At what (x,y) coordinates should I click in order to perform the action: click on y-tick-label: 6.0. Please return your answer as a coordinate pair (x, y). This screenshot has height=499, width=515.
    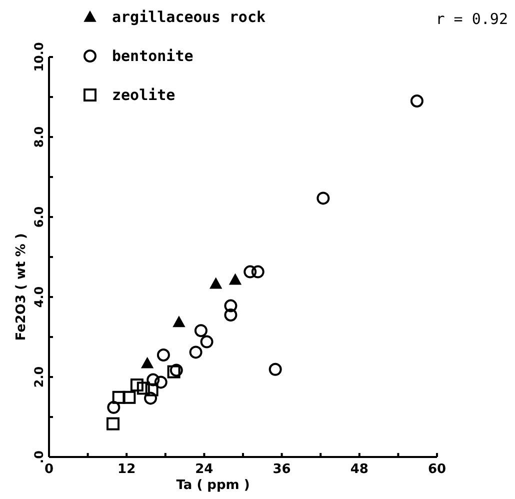
    Looking at the image, I should click on (39, 217).